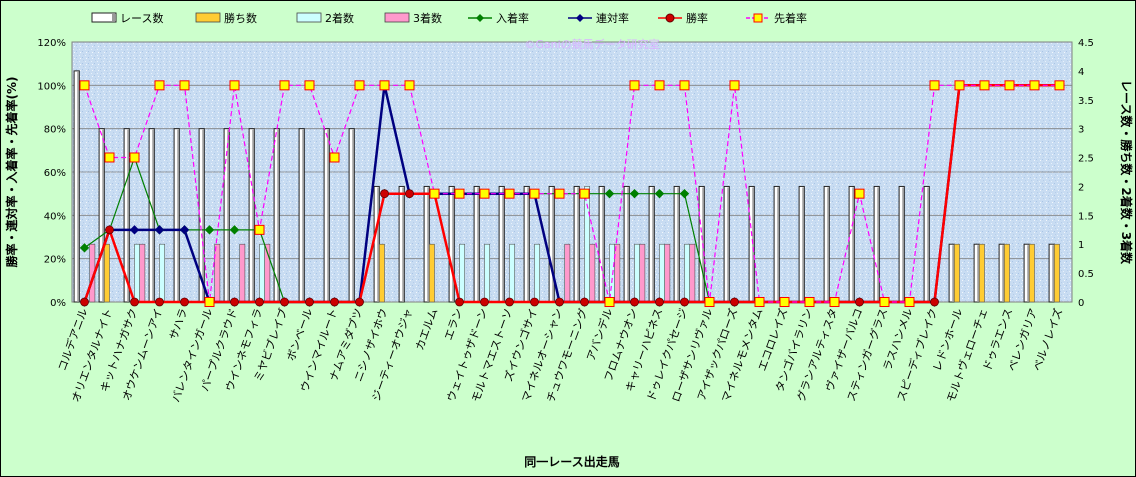  Describe the element at coordinates (427, 18) in the screenshot. I see `legend-label: 3着数` at that location.